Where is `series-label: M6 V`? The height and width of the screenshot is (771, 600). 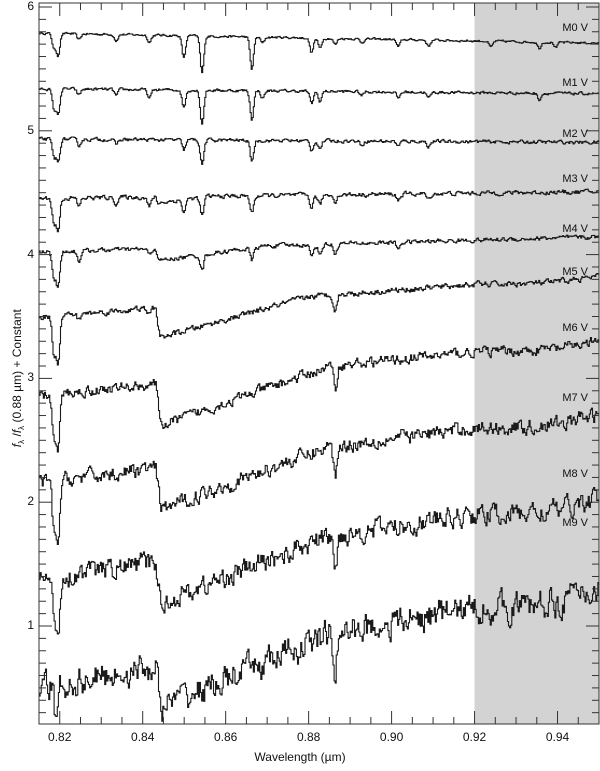
series-label: M6 V is located at coordinates (575, 327).